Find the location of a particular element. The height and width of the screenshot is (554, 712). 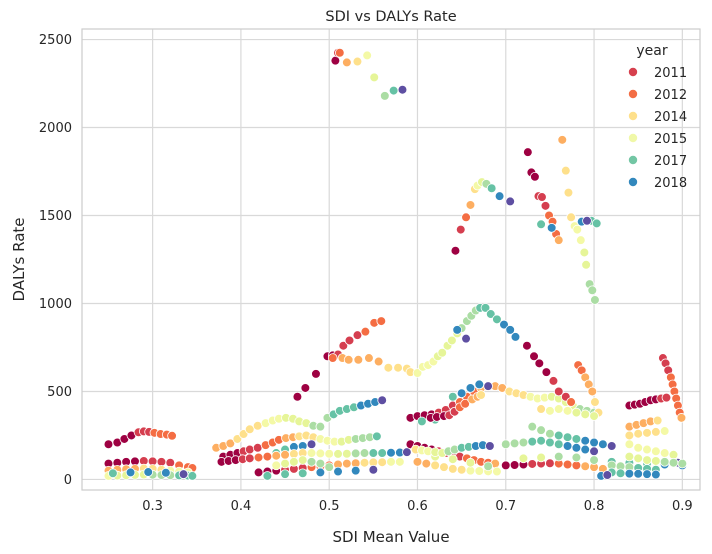

x-tick-label: 0.9 is located at coordinates (682, 506).